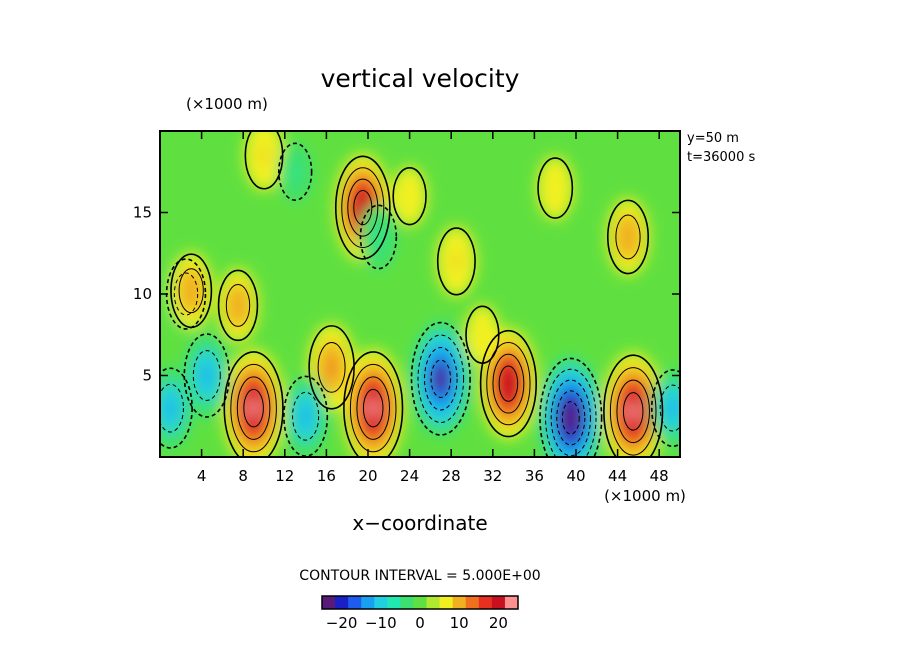 The image size is (904, 654). I want to click on y-tick-label: 5, so click(147, 376).